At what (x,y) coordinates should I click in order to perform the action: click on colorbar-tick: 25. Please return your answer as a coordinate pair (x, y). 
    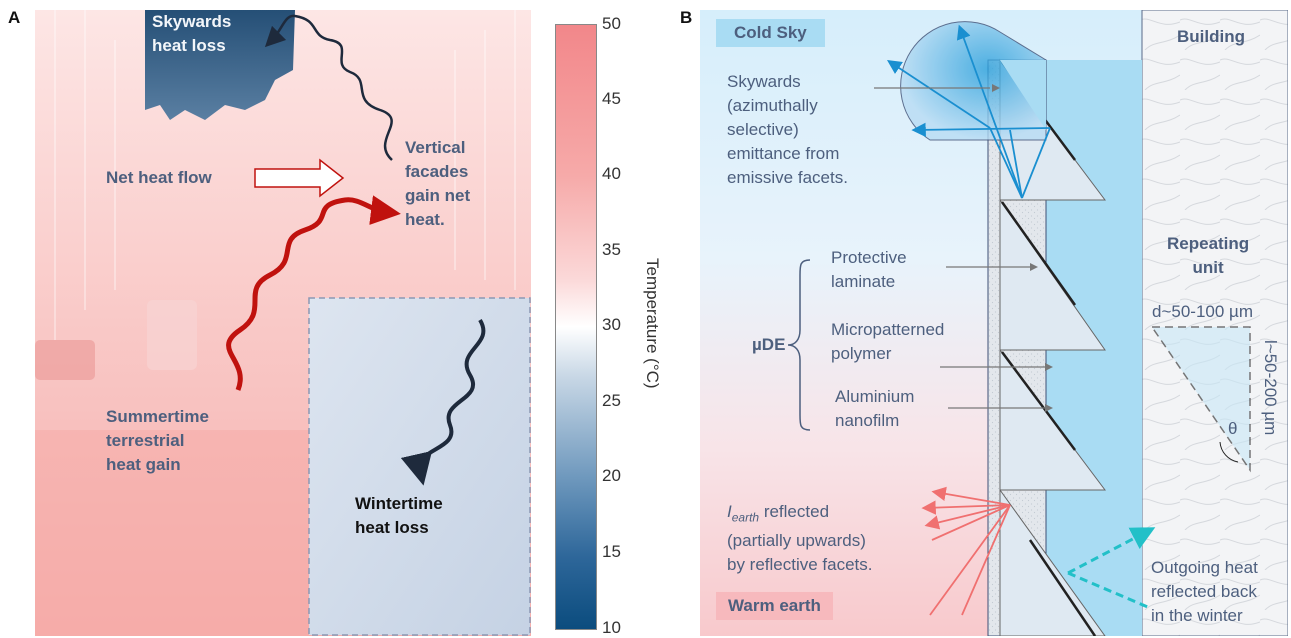
    Looking at the image, I should click on (611, 400).